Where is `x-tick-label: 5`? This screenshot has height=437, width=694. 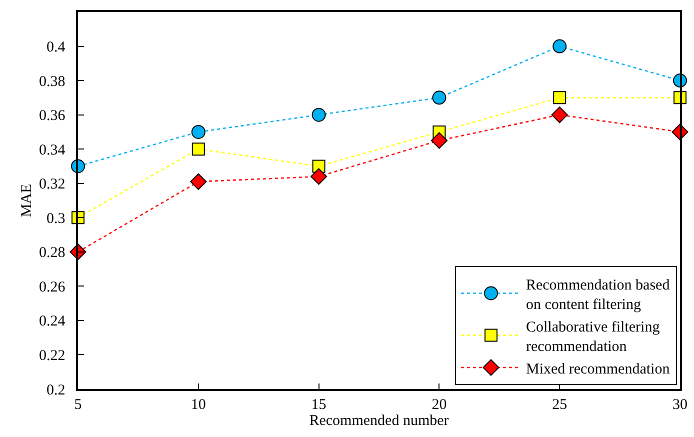
x-tick-label: 5 is located at coordinates (78, 404).